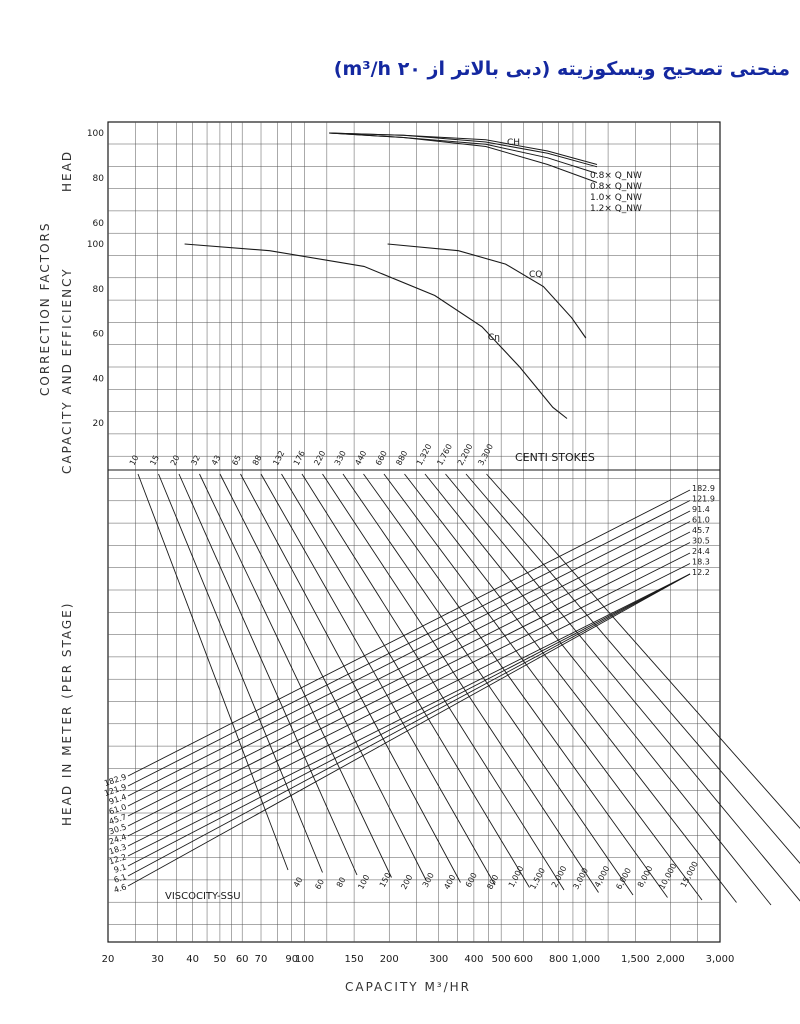 Image resolution: width=800 pixels, height=1024 pixels. Describe the element at coordinates (535, 275) in the screenshot. I see `cq-series-label: CQ` at that location.